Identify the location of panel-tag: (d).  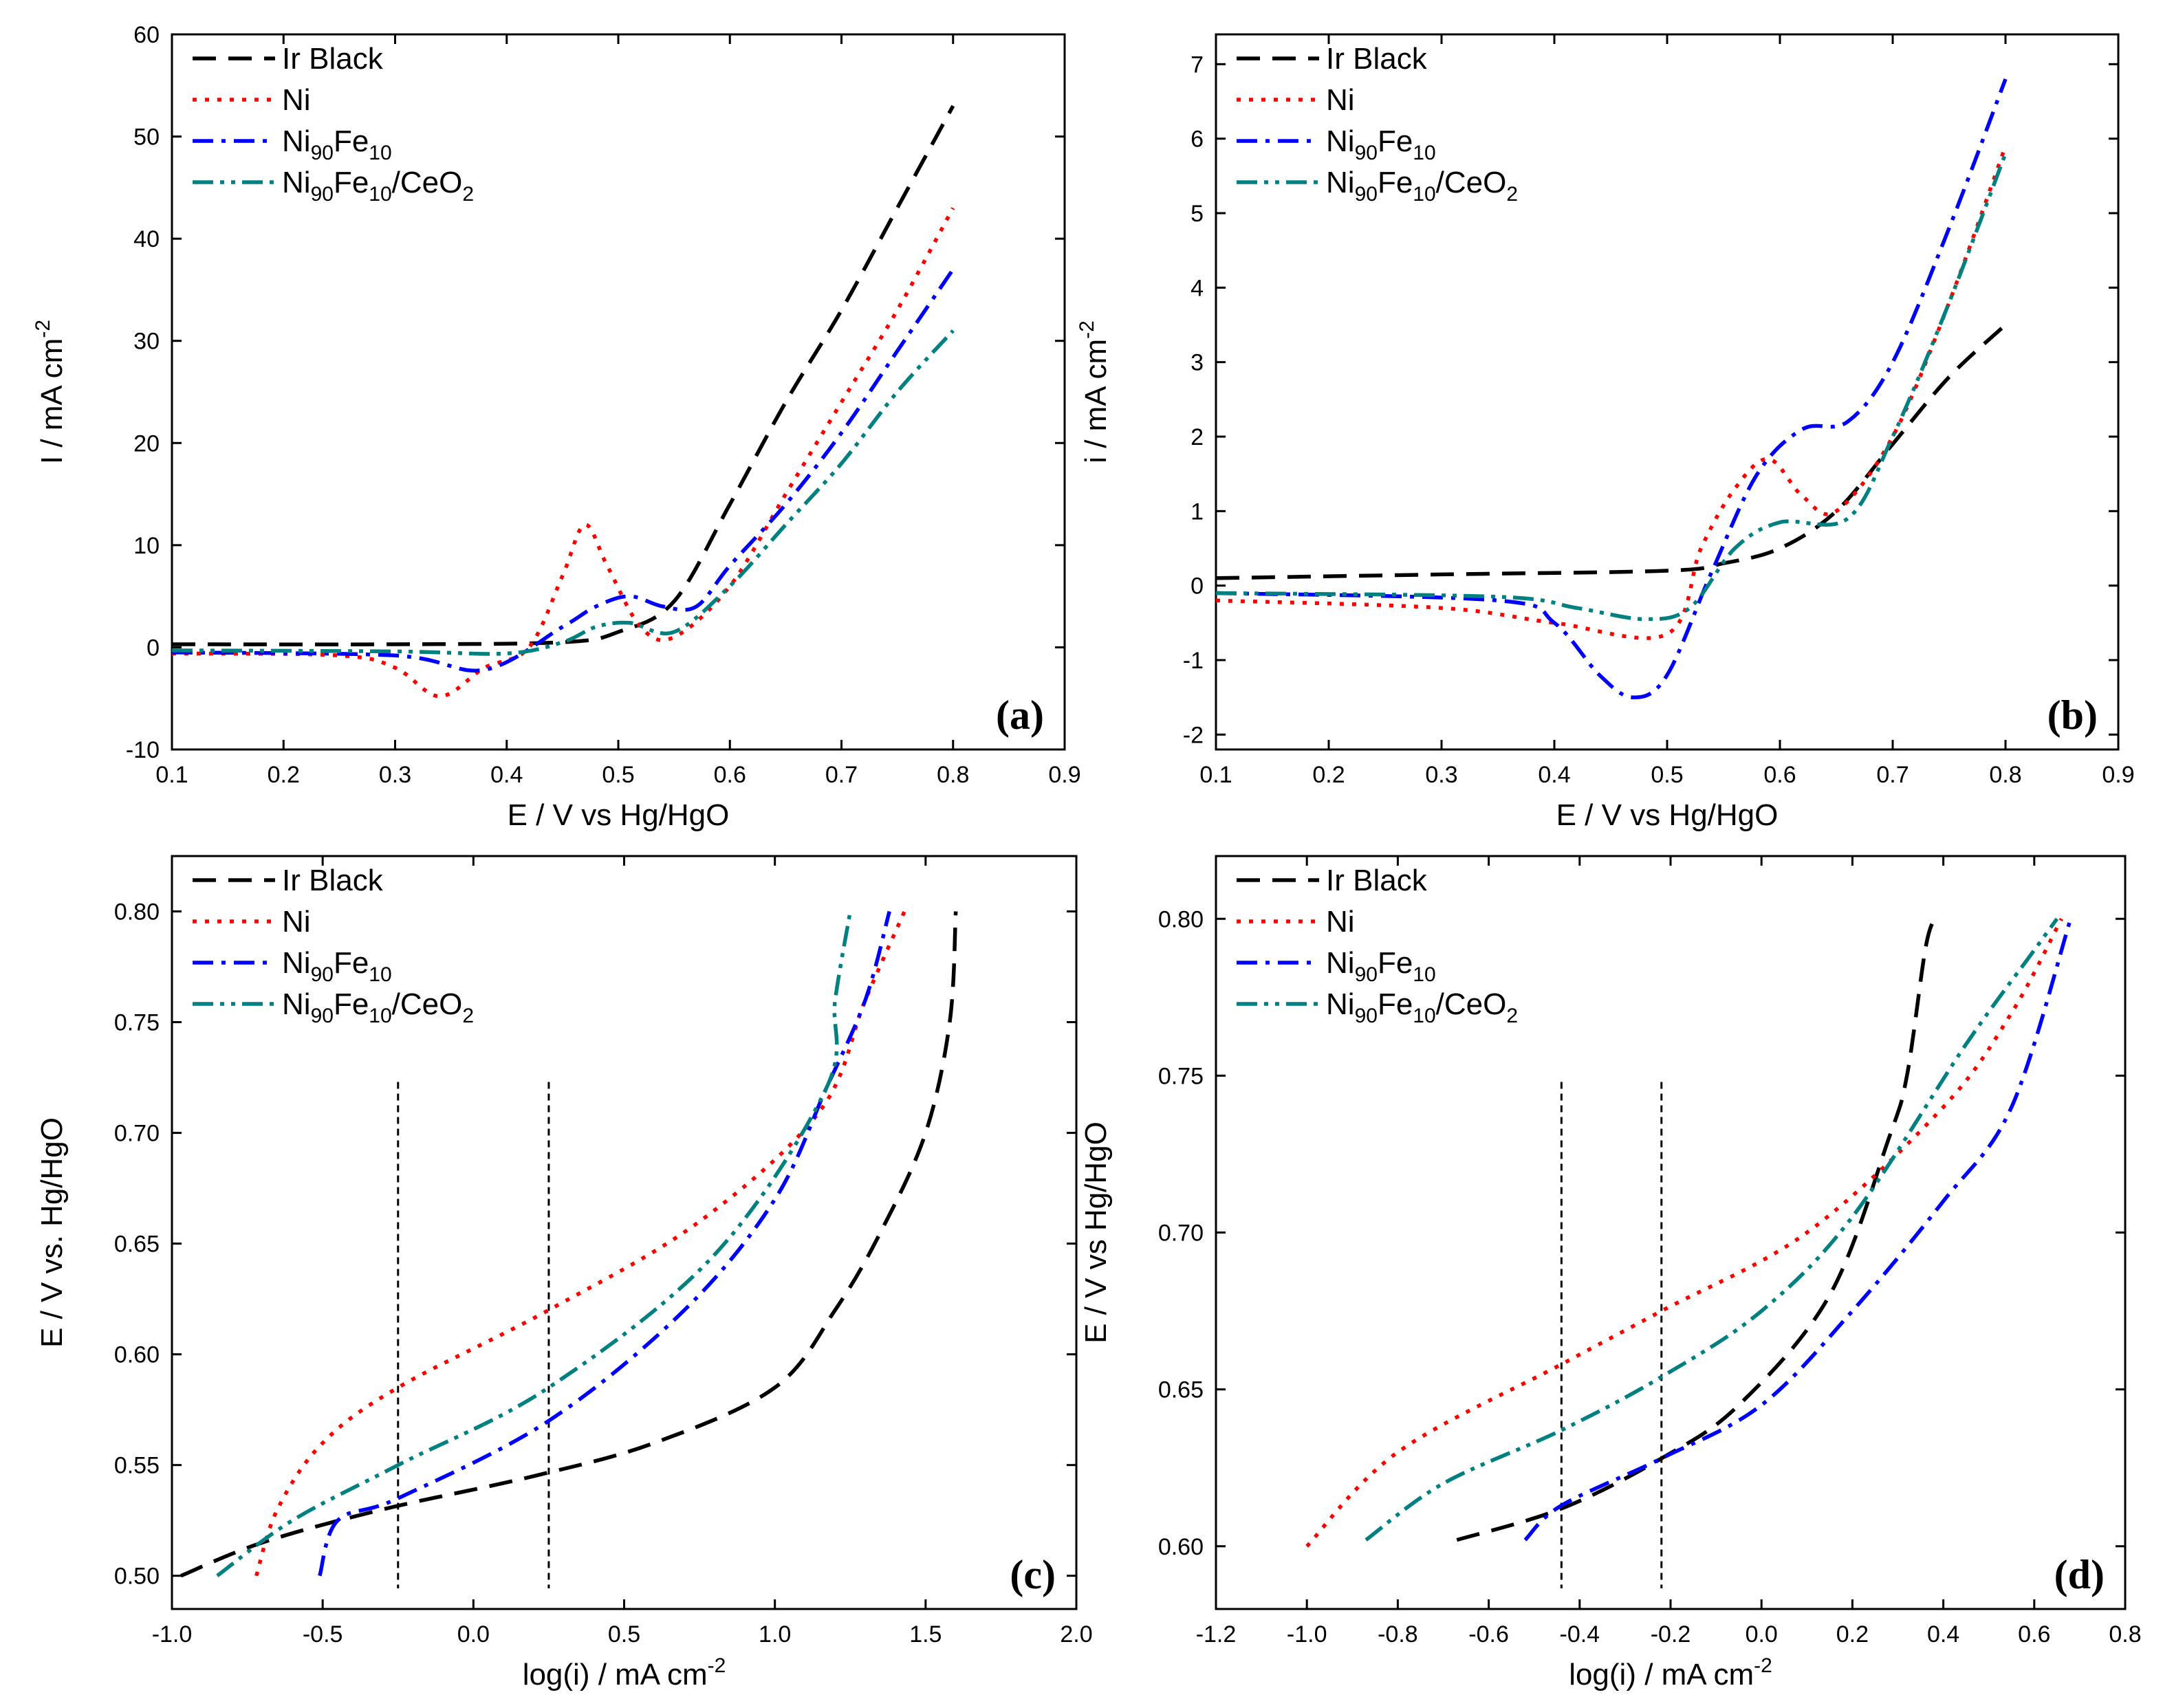
(2079, 1574).